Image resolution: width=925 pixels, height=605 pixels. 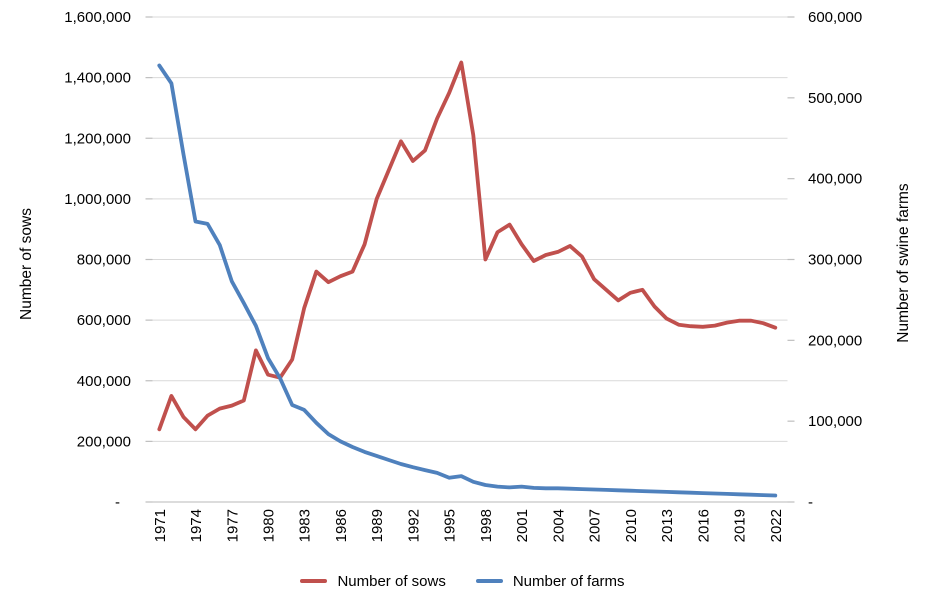 What do you see at coordinates (450, 525) in the screenshot?
I see `x-axis-tick-label: 1995` at bounding box center [450, 525].